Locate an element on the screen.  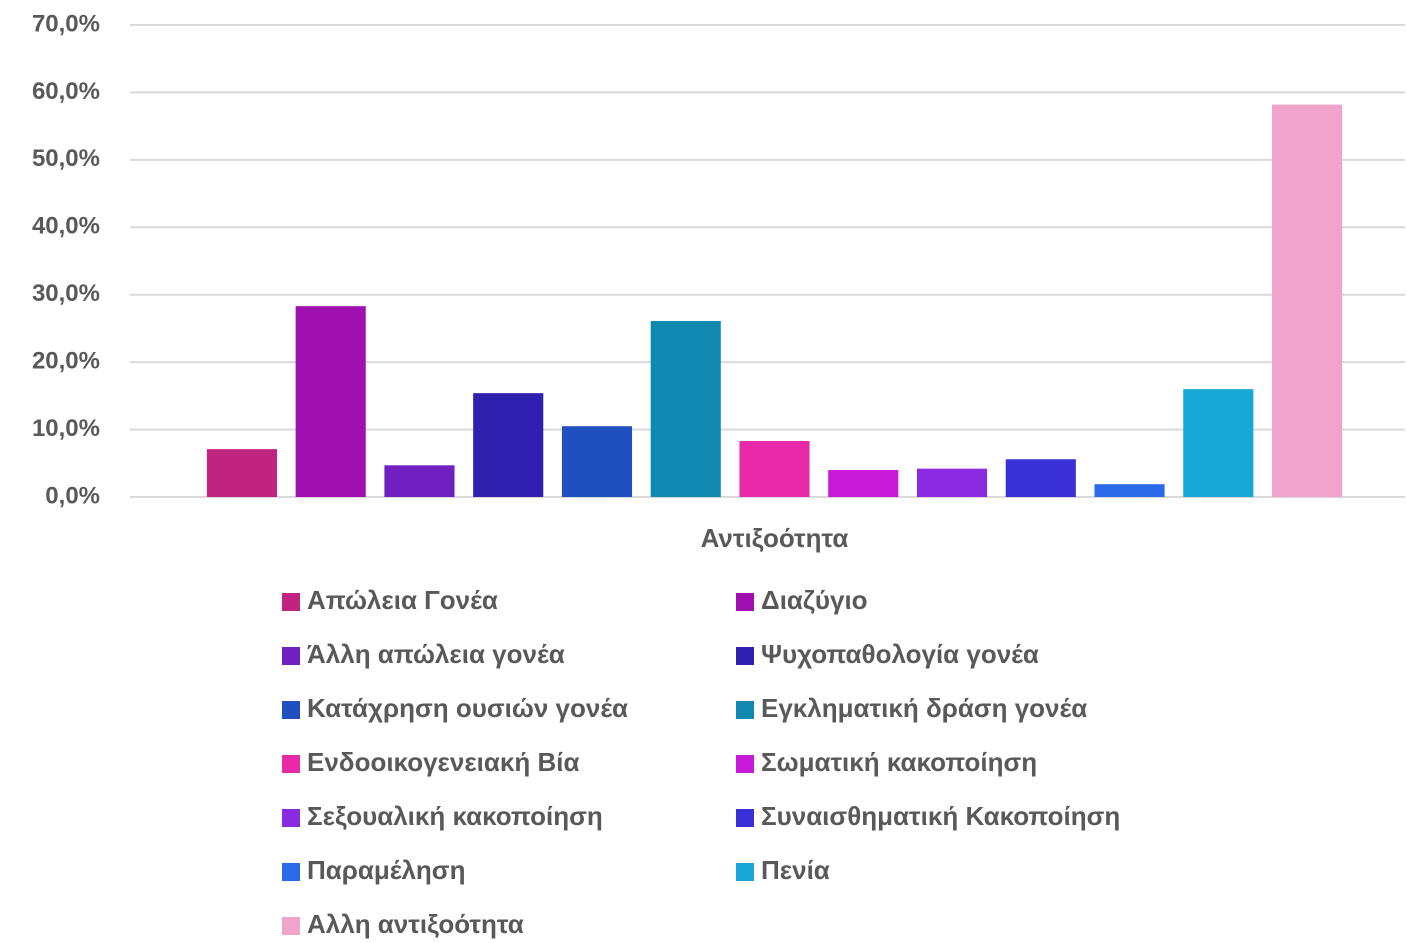
legend-label: Ψυχοπαθολογία γονέα is located at coordinates (900, 654).